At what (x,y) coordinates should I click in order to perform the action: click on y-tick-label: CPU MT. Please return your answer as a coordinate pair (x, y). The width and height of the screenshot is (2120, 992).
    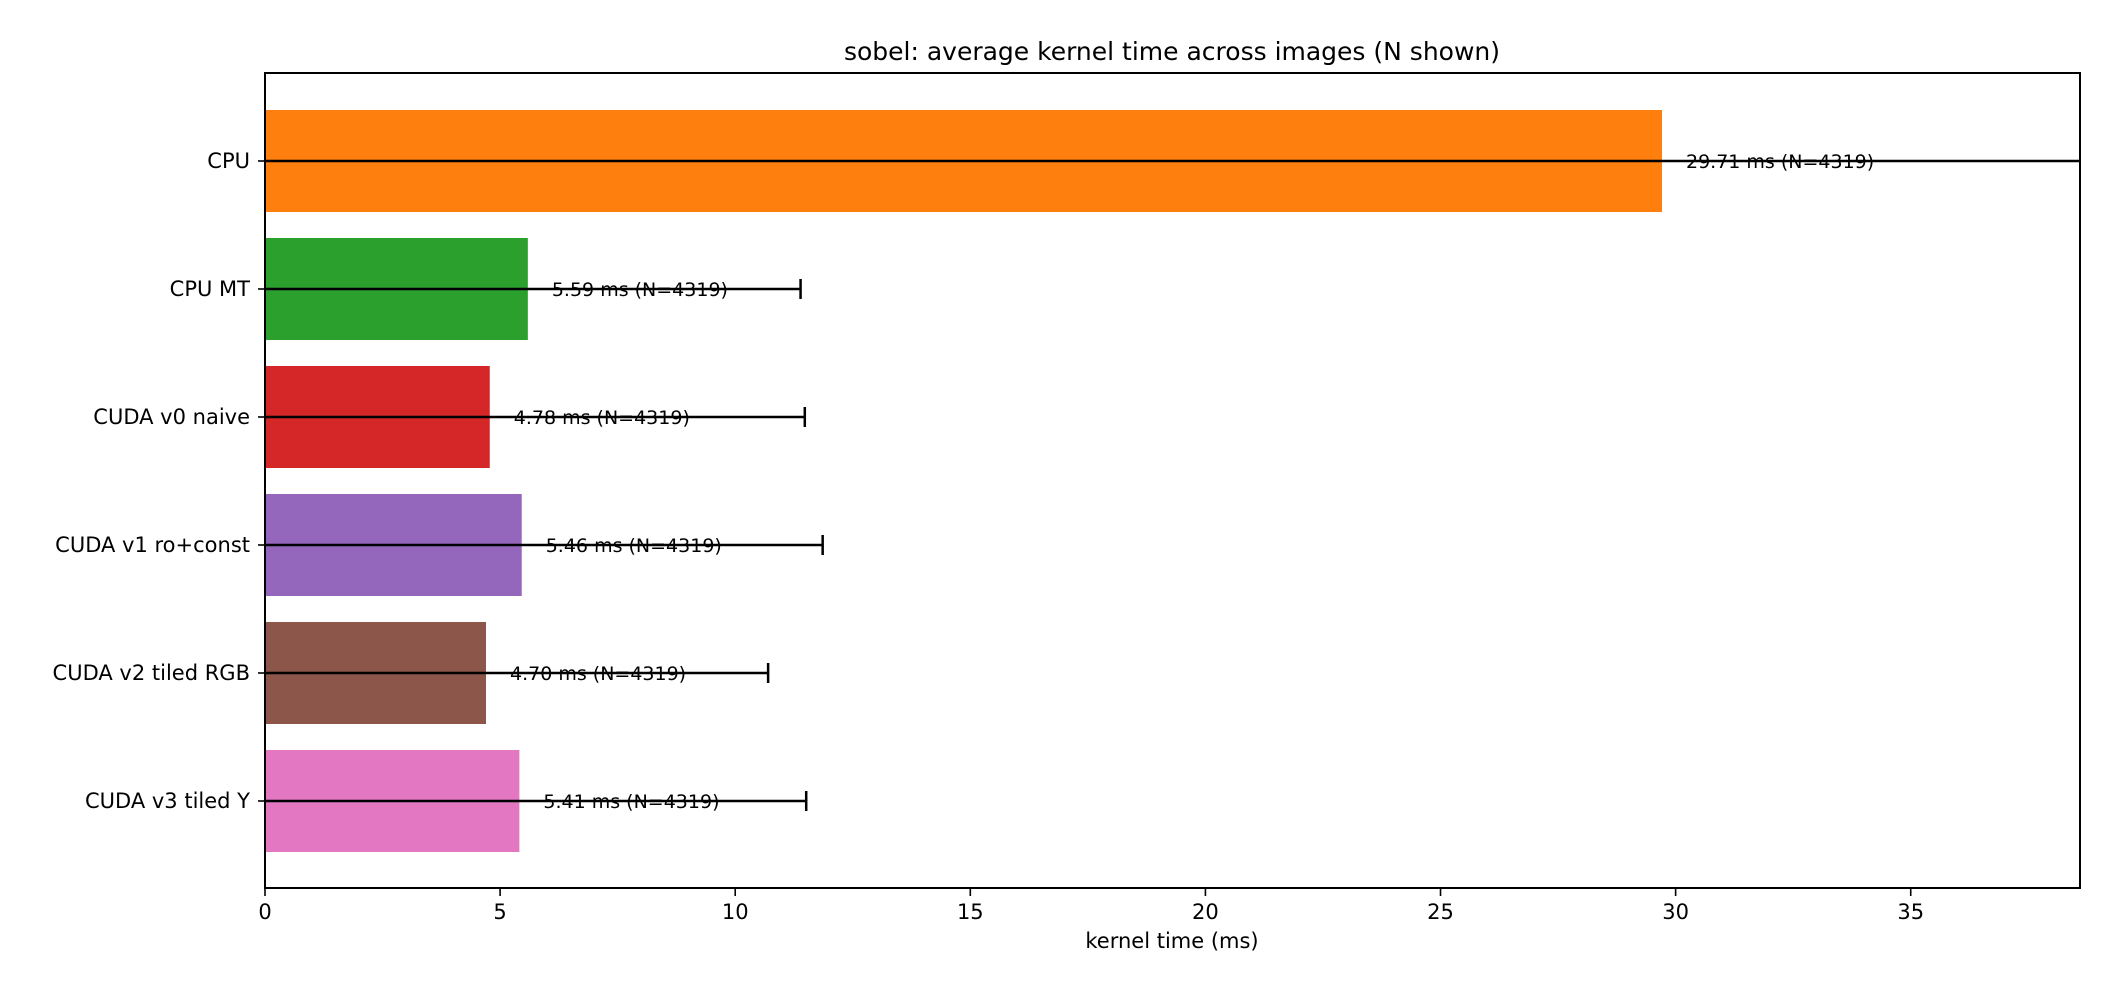
    Looking at the image, I should click on (210, 289).